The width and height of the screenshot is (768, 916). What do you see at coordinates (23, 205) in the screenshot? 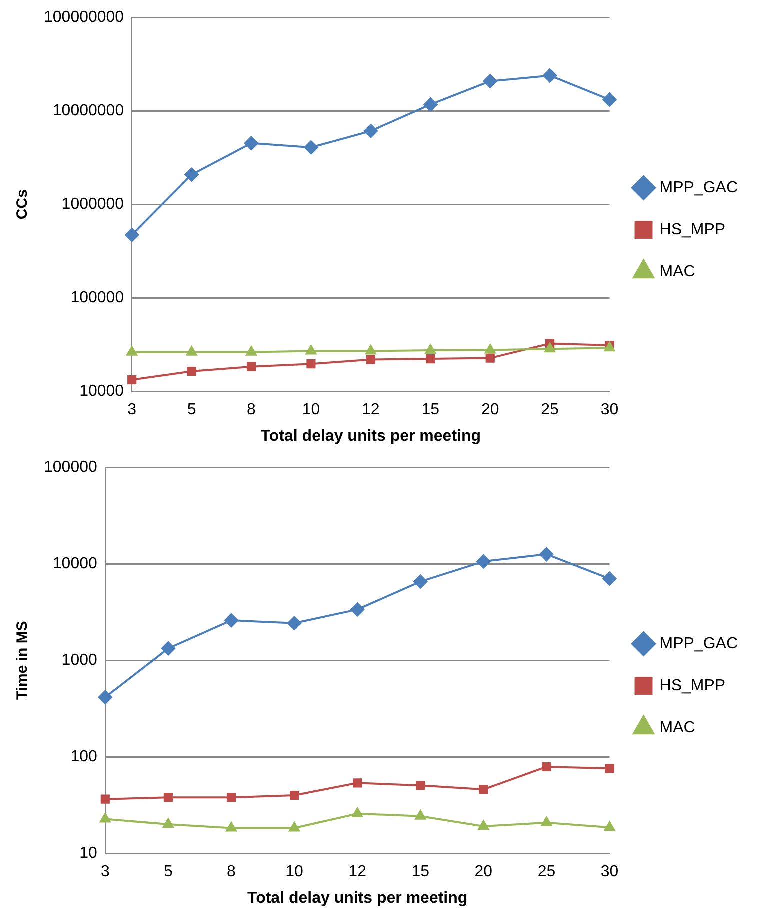
I see `y-axis-title: CCs` at bounding box center [23, 205].